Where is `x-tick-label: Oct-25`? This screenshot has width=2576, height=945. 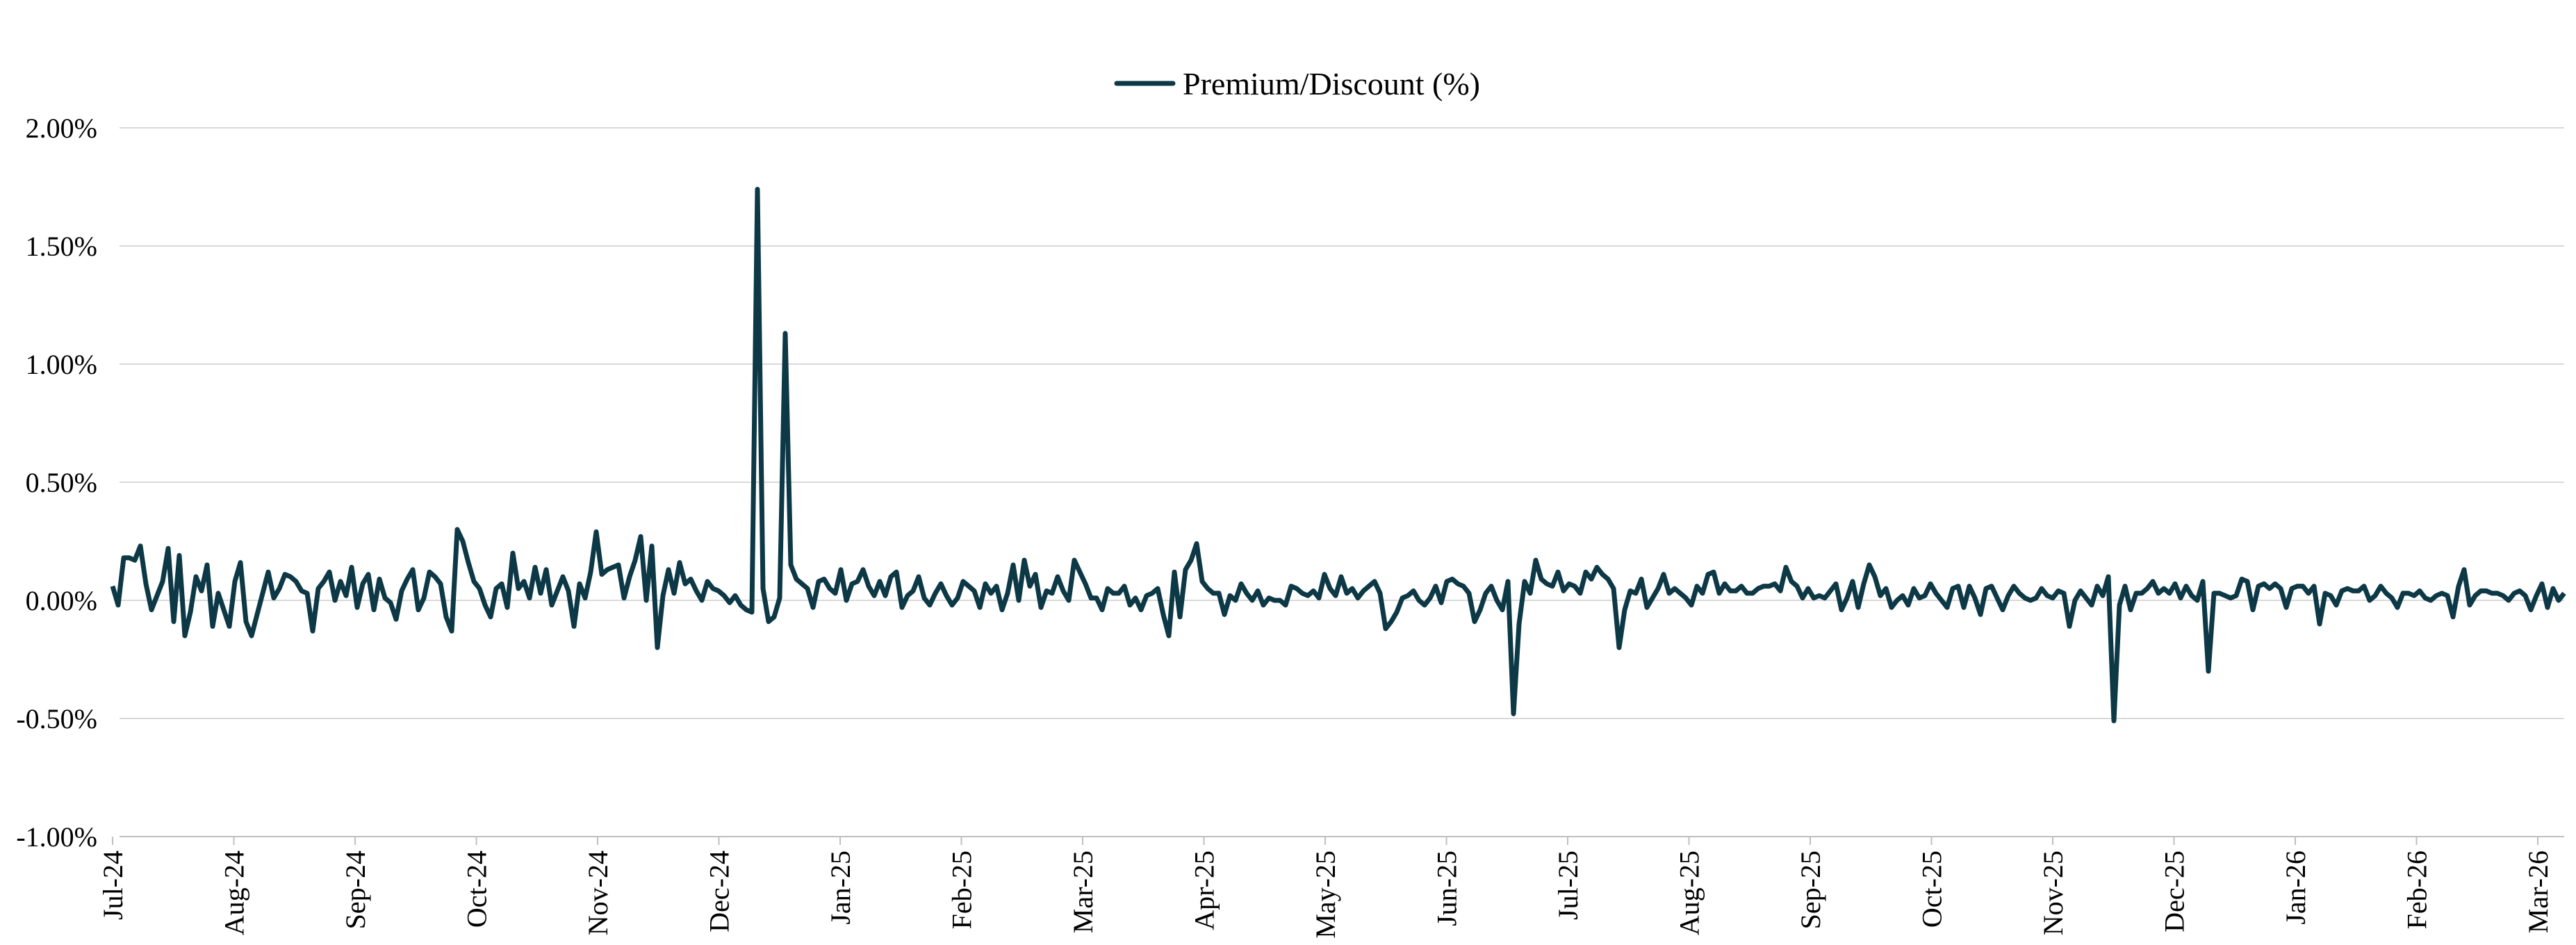 x-tick-label: Oct-25 is located at coordinates (1932, 889).